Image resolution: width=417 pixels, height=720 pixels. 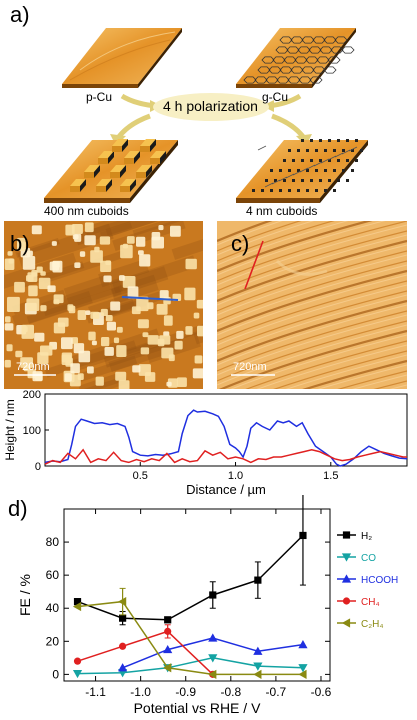 What do you see at coordinates (276, 692) in the screenshot?
I see `x-tick-label: -0.7` at bounding box center [276, 692].